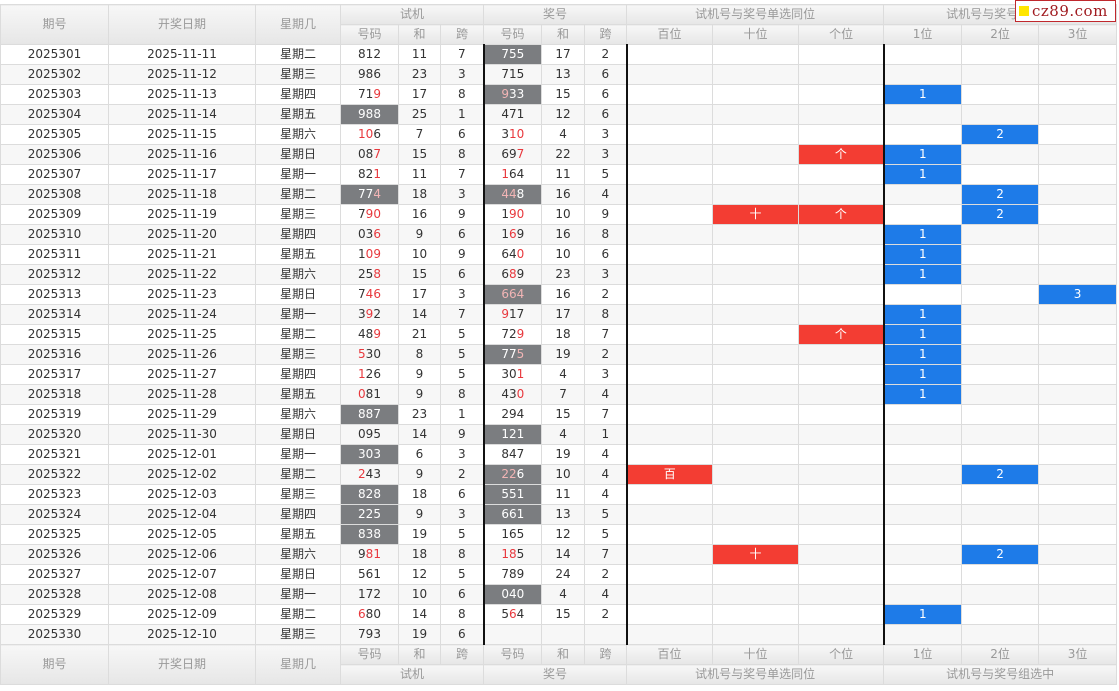  Describe the element at coordinates (512, 334) in the screenshot. I see `award-number-cell: 729` at that location.